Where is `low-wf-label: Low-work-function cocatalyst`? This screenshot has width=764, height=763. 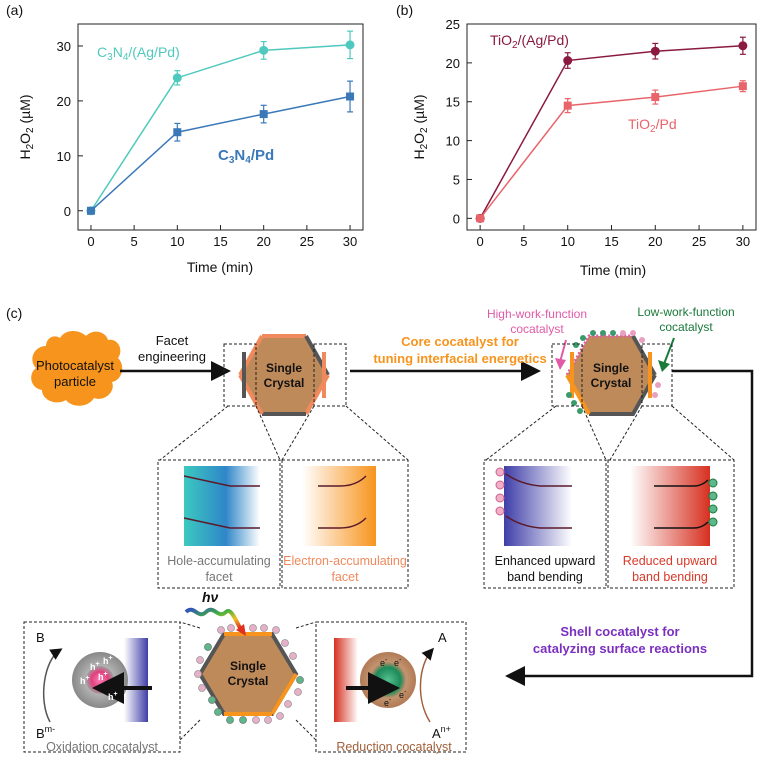 low-wf-label: Low-work-function cocatalyst is located at coordinates (685, 319).